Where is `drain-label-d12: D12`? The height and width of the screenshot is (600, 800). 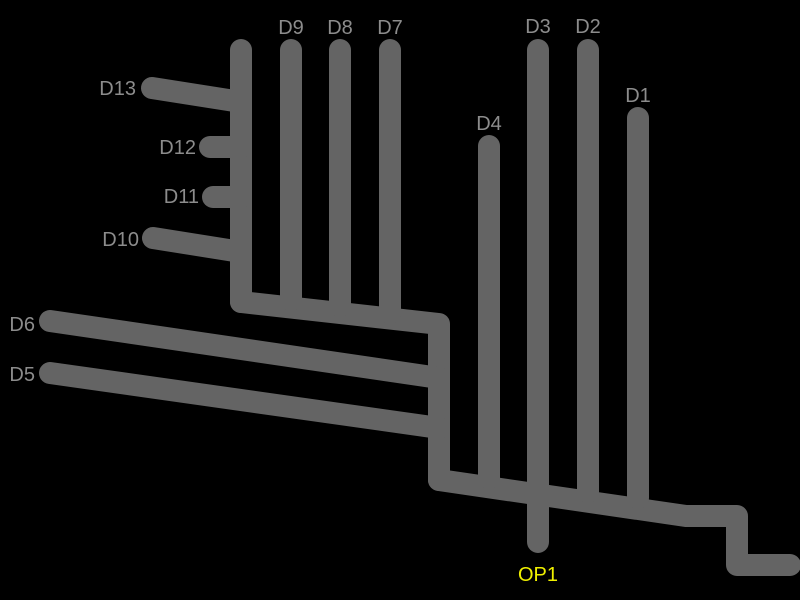
drain-label-d12: D12 is located at coordinates (177, 148).